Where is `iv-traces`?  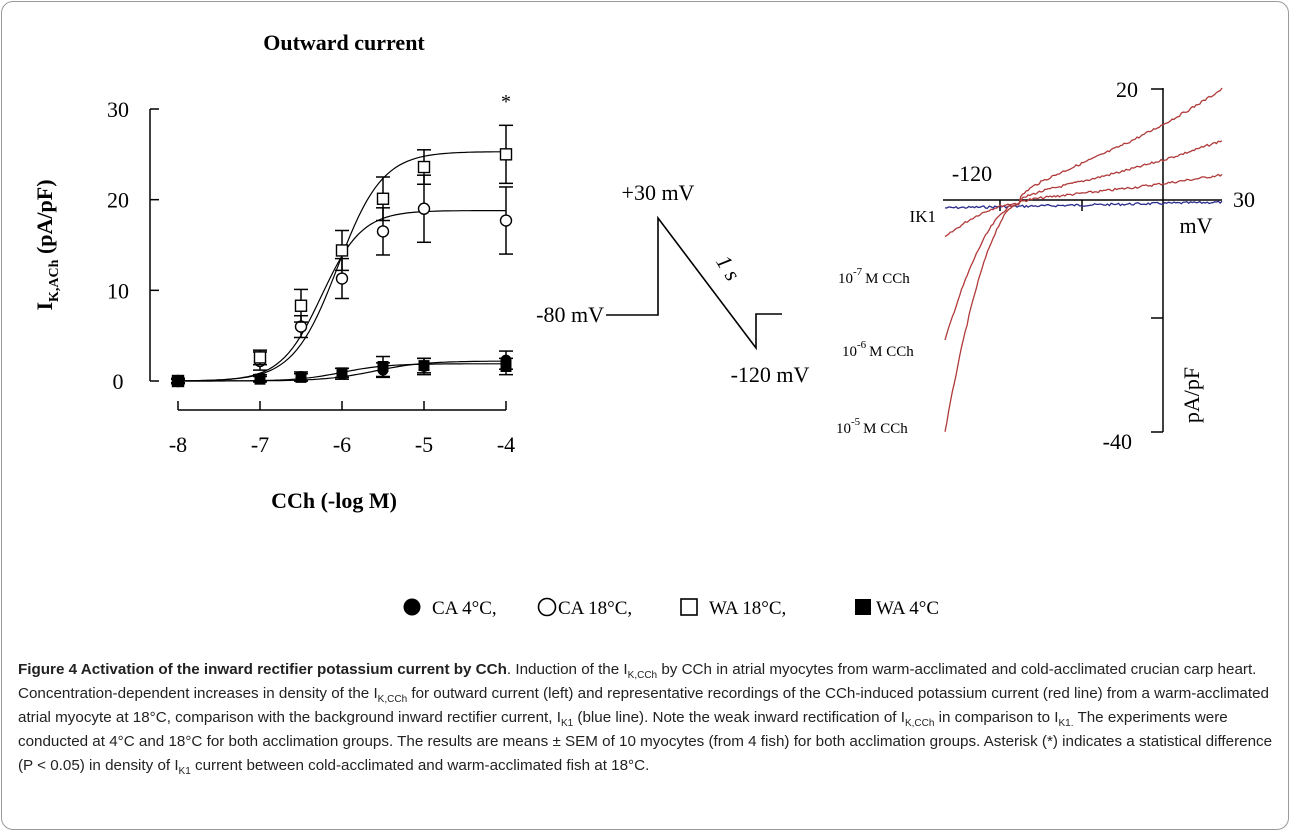
iv-traces is located at coordinates (1083, 259).